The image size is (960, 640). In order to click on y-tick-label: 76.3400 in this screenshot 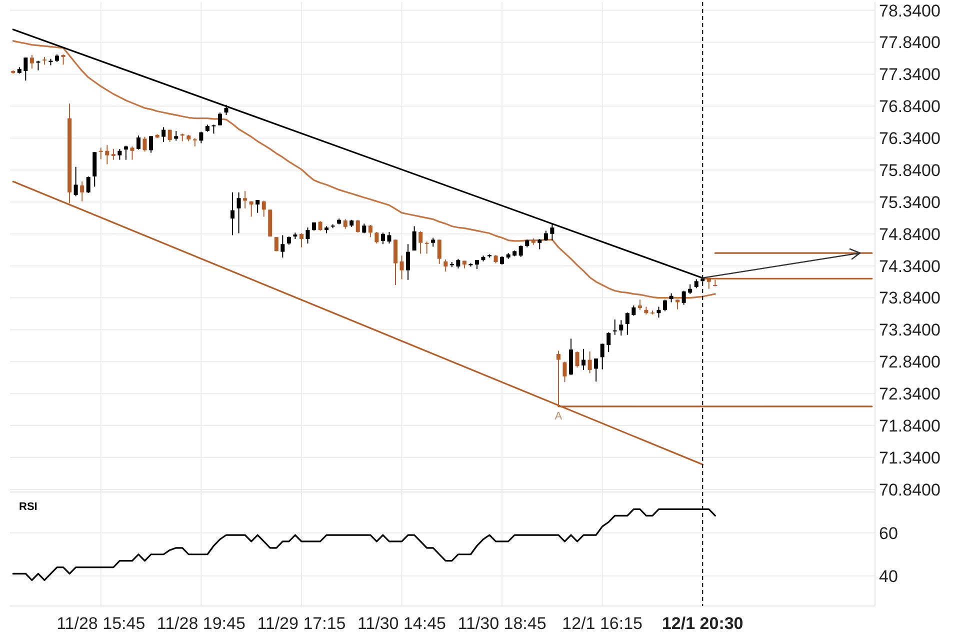, I will do `click(909, 138)`.